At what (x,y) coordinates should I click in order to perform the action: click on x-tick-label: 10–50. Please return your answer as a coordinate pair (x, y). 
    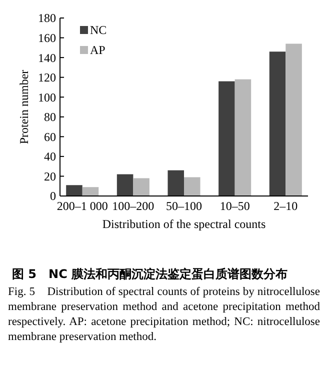
    Looking at the image, I should click on (235, 206).